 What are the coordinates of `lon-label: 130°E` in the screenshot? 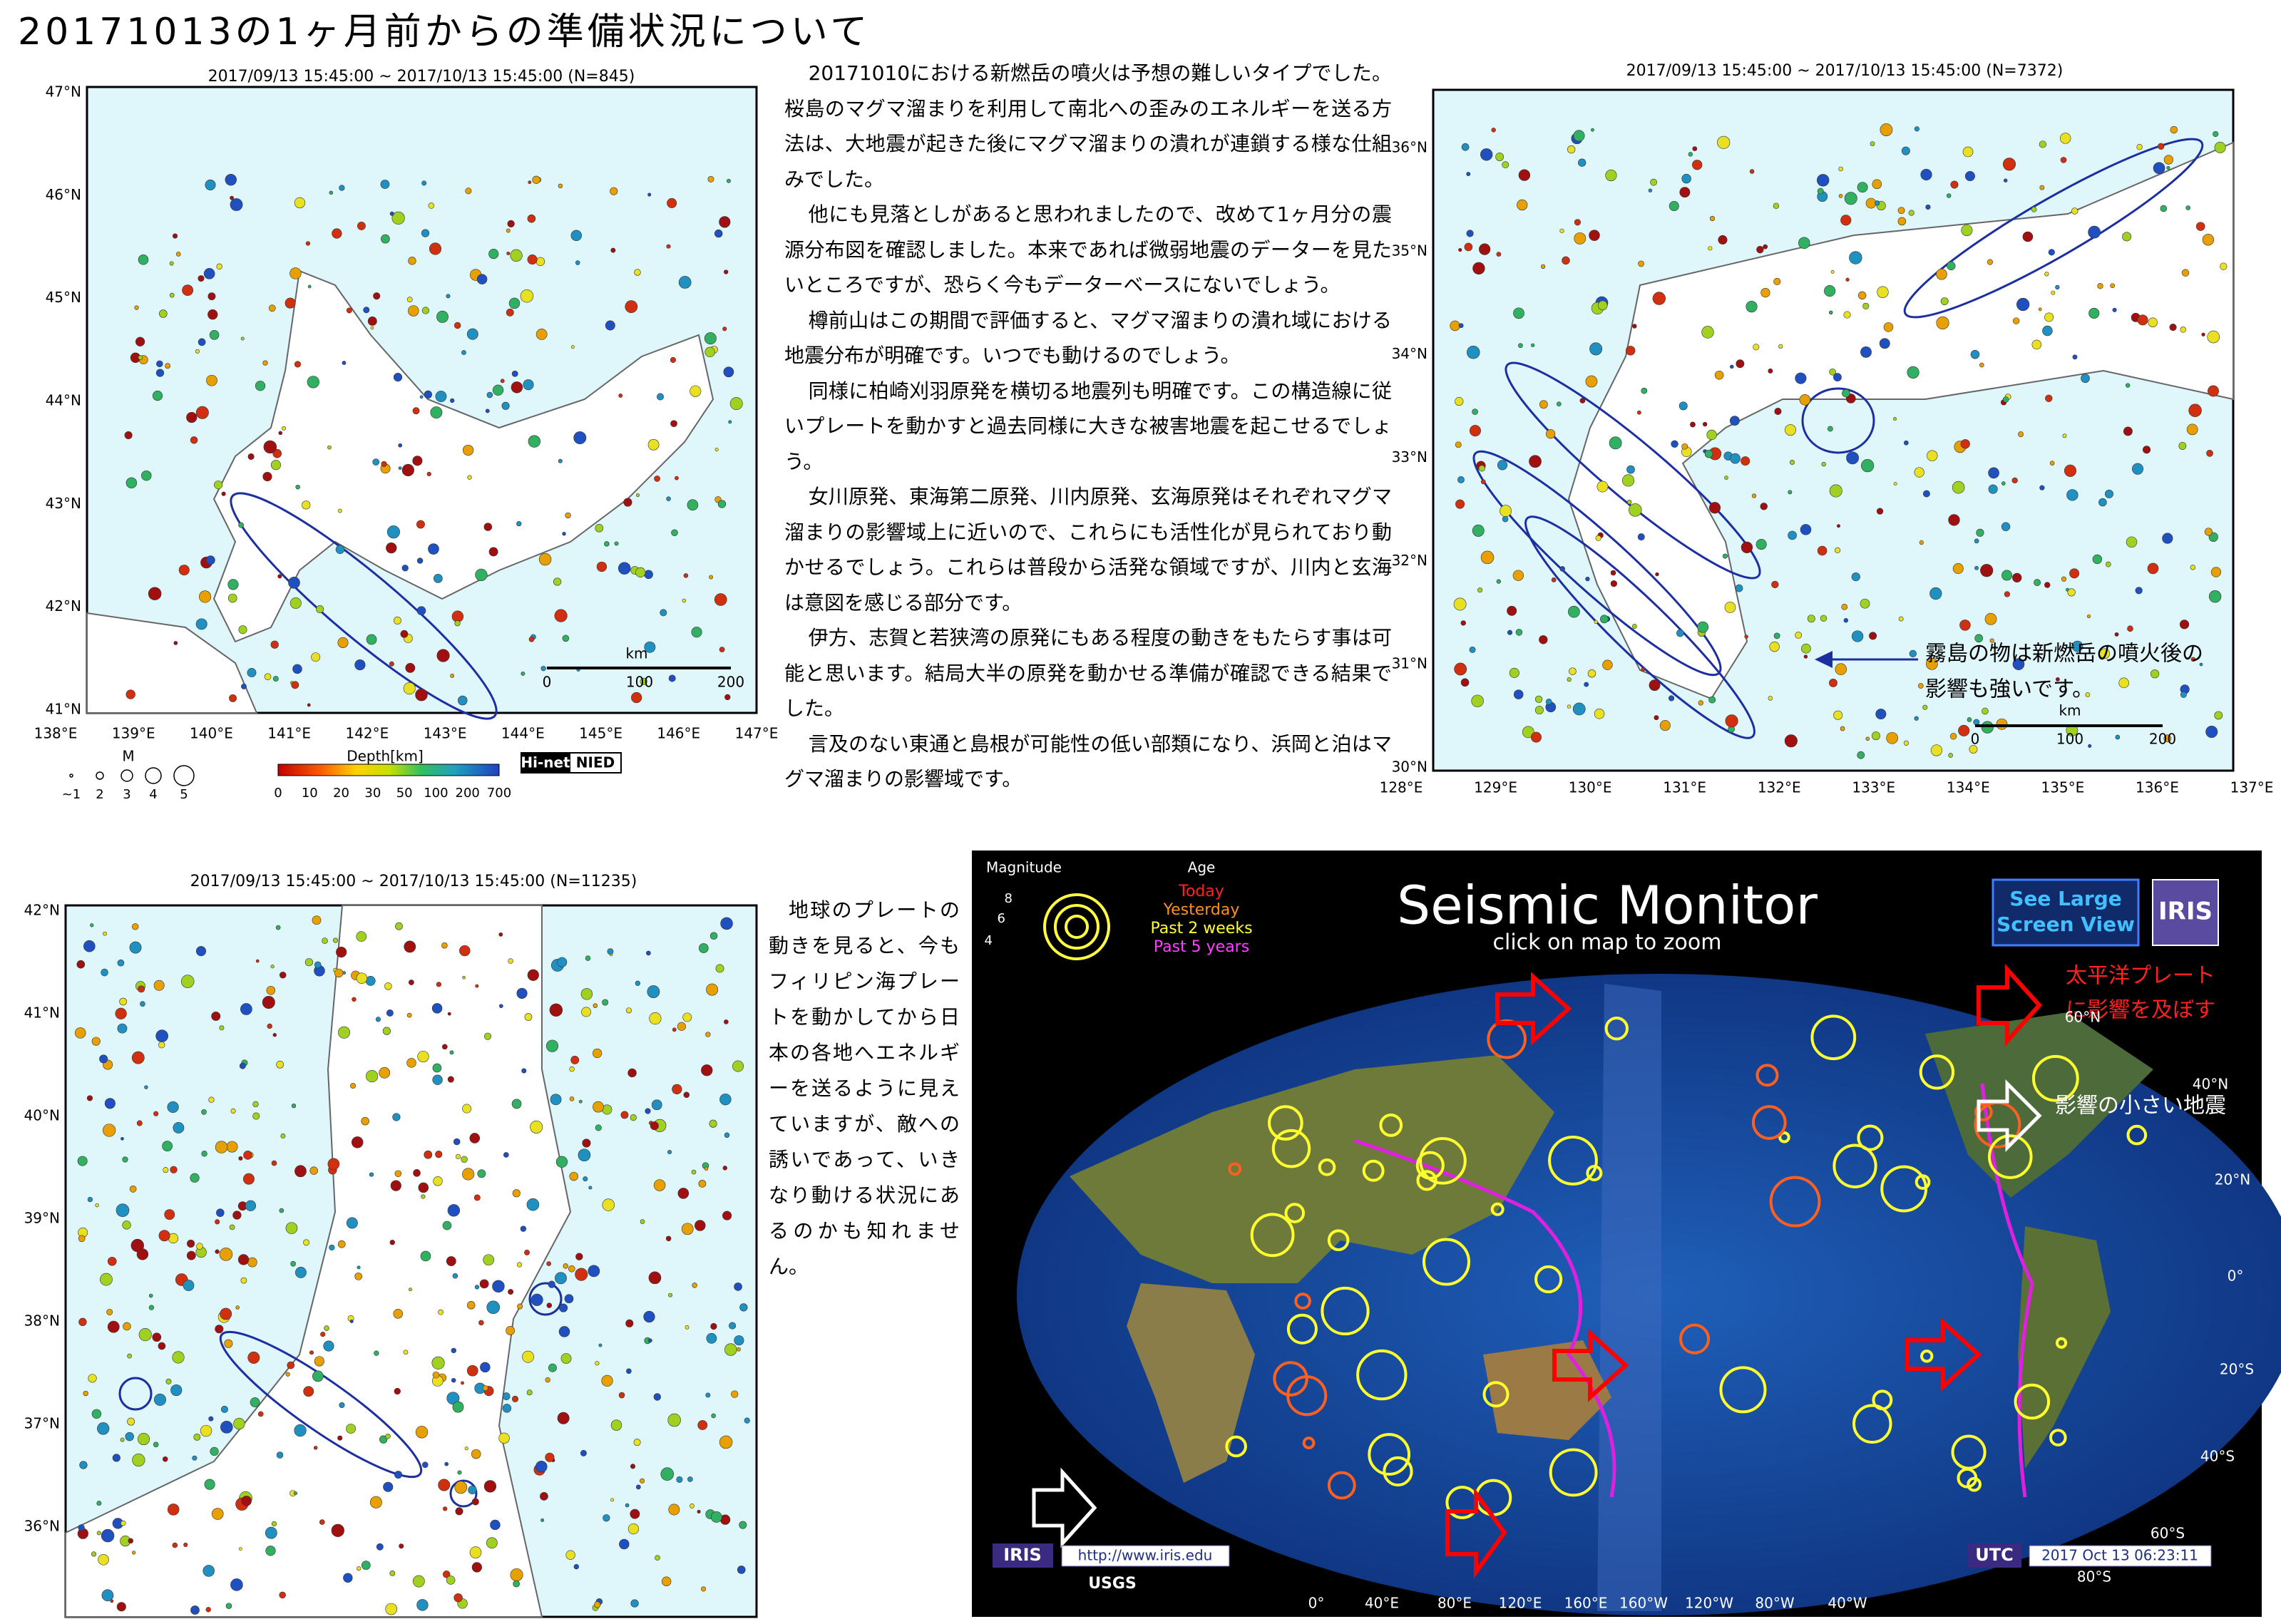 It's located at (1590, 787).